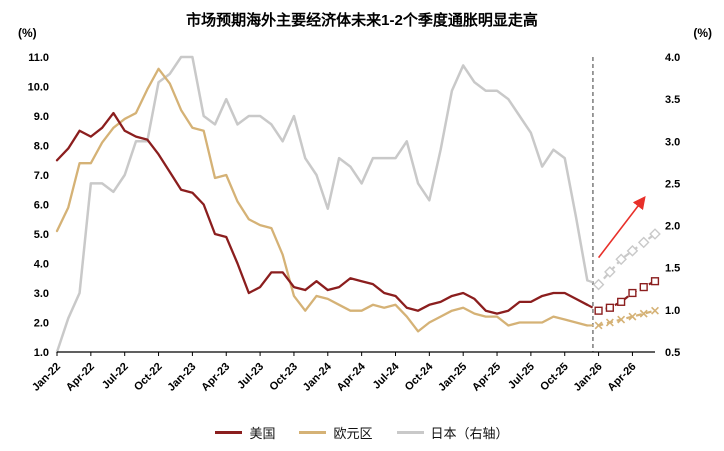 Image resolution: width=724 pixels, height=451 pixels. What do you see at coordinates (80, 377) in the screenshot?
I see `x-axis-tick-label: Apr-22` at bounding box center [80, 377].